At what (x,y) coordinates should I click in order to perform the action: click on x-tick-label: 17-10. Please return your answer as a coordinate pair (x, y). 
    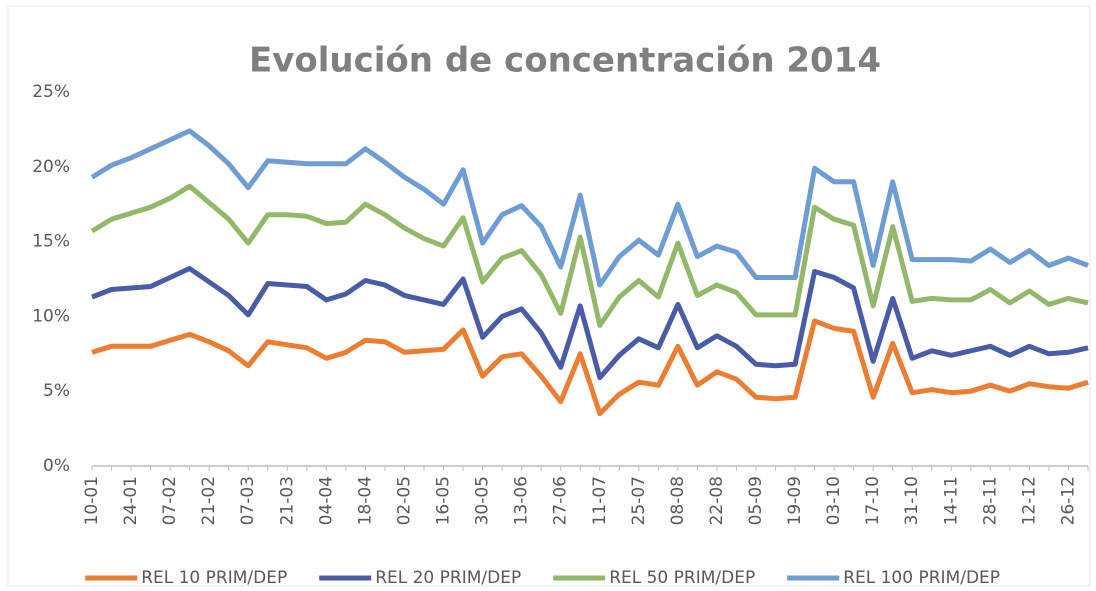
    Looking at the image, I should click on (873, 500).